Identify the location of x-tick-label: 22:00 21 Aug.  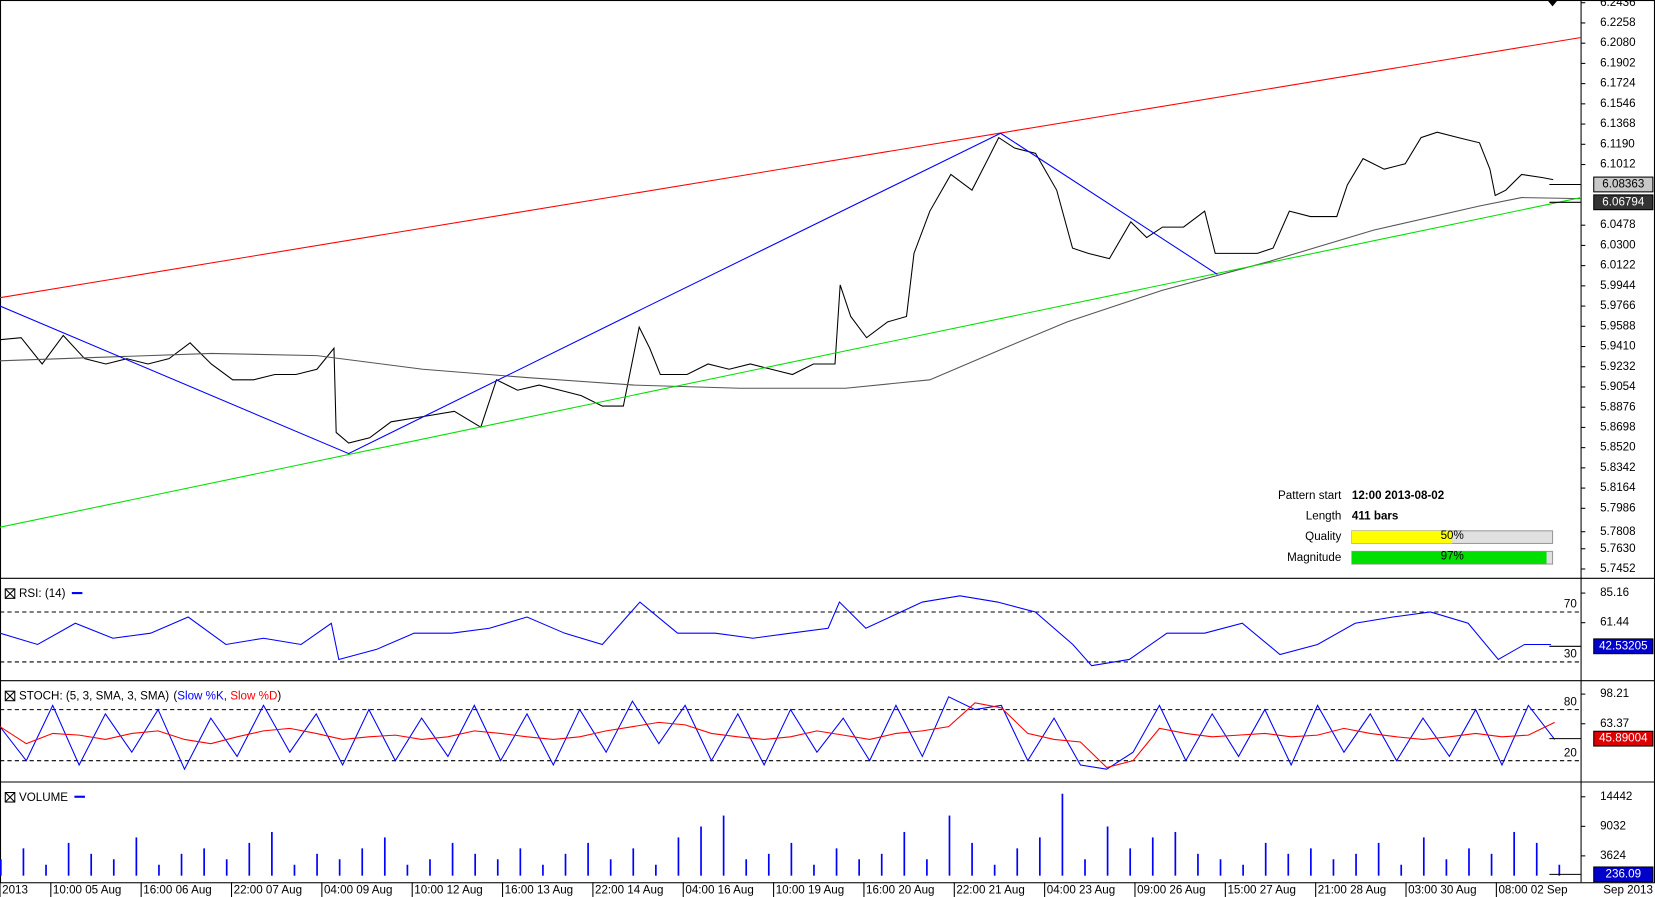
(990, 890).